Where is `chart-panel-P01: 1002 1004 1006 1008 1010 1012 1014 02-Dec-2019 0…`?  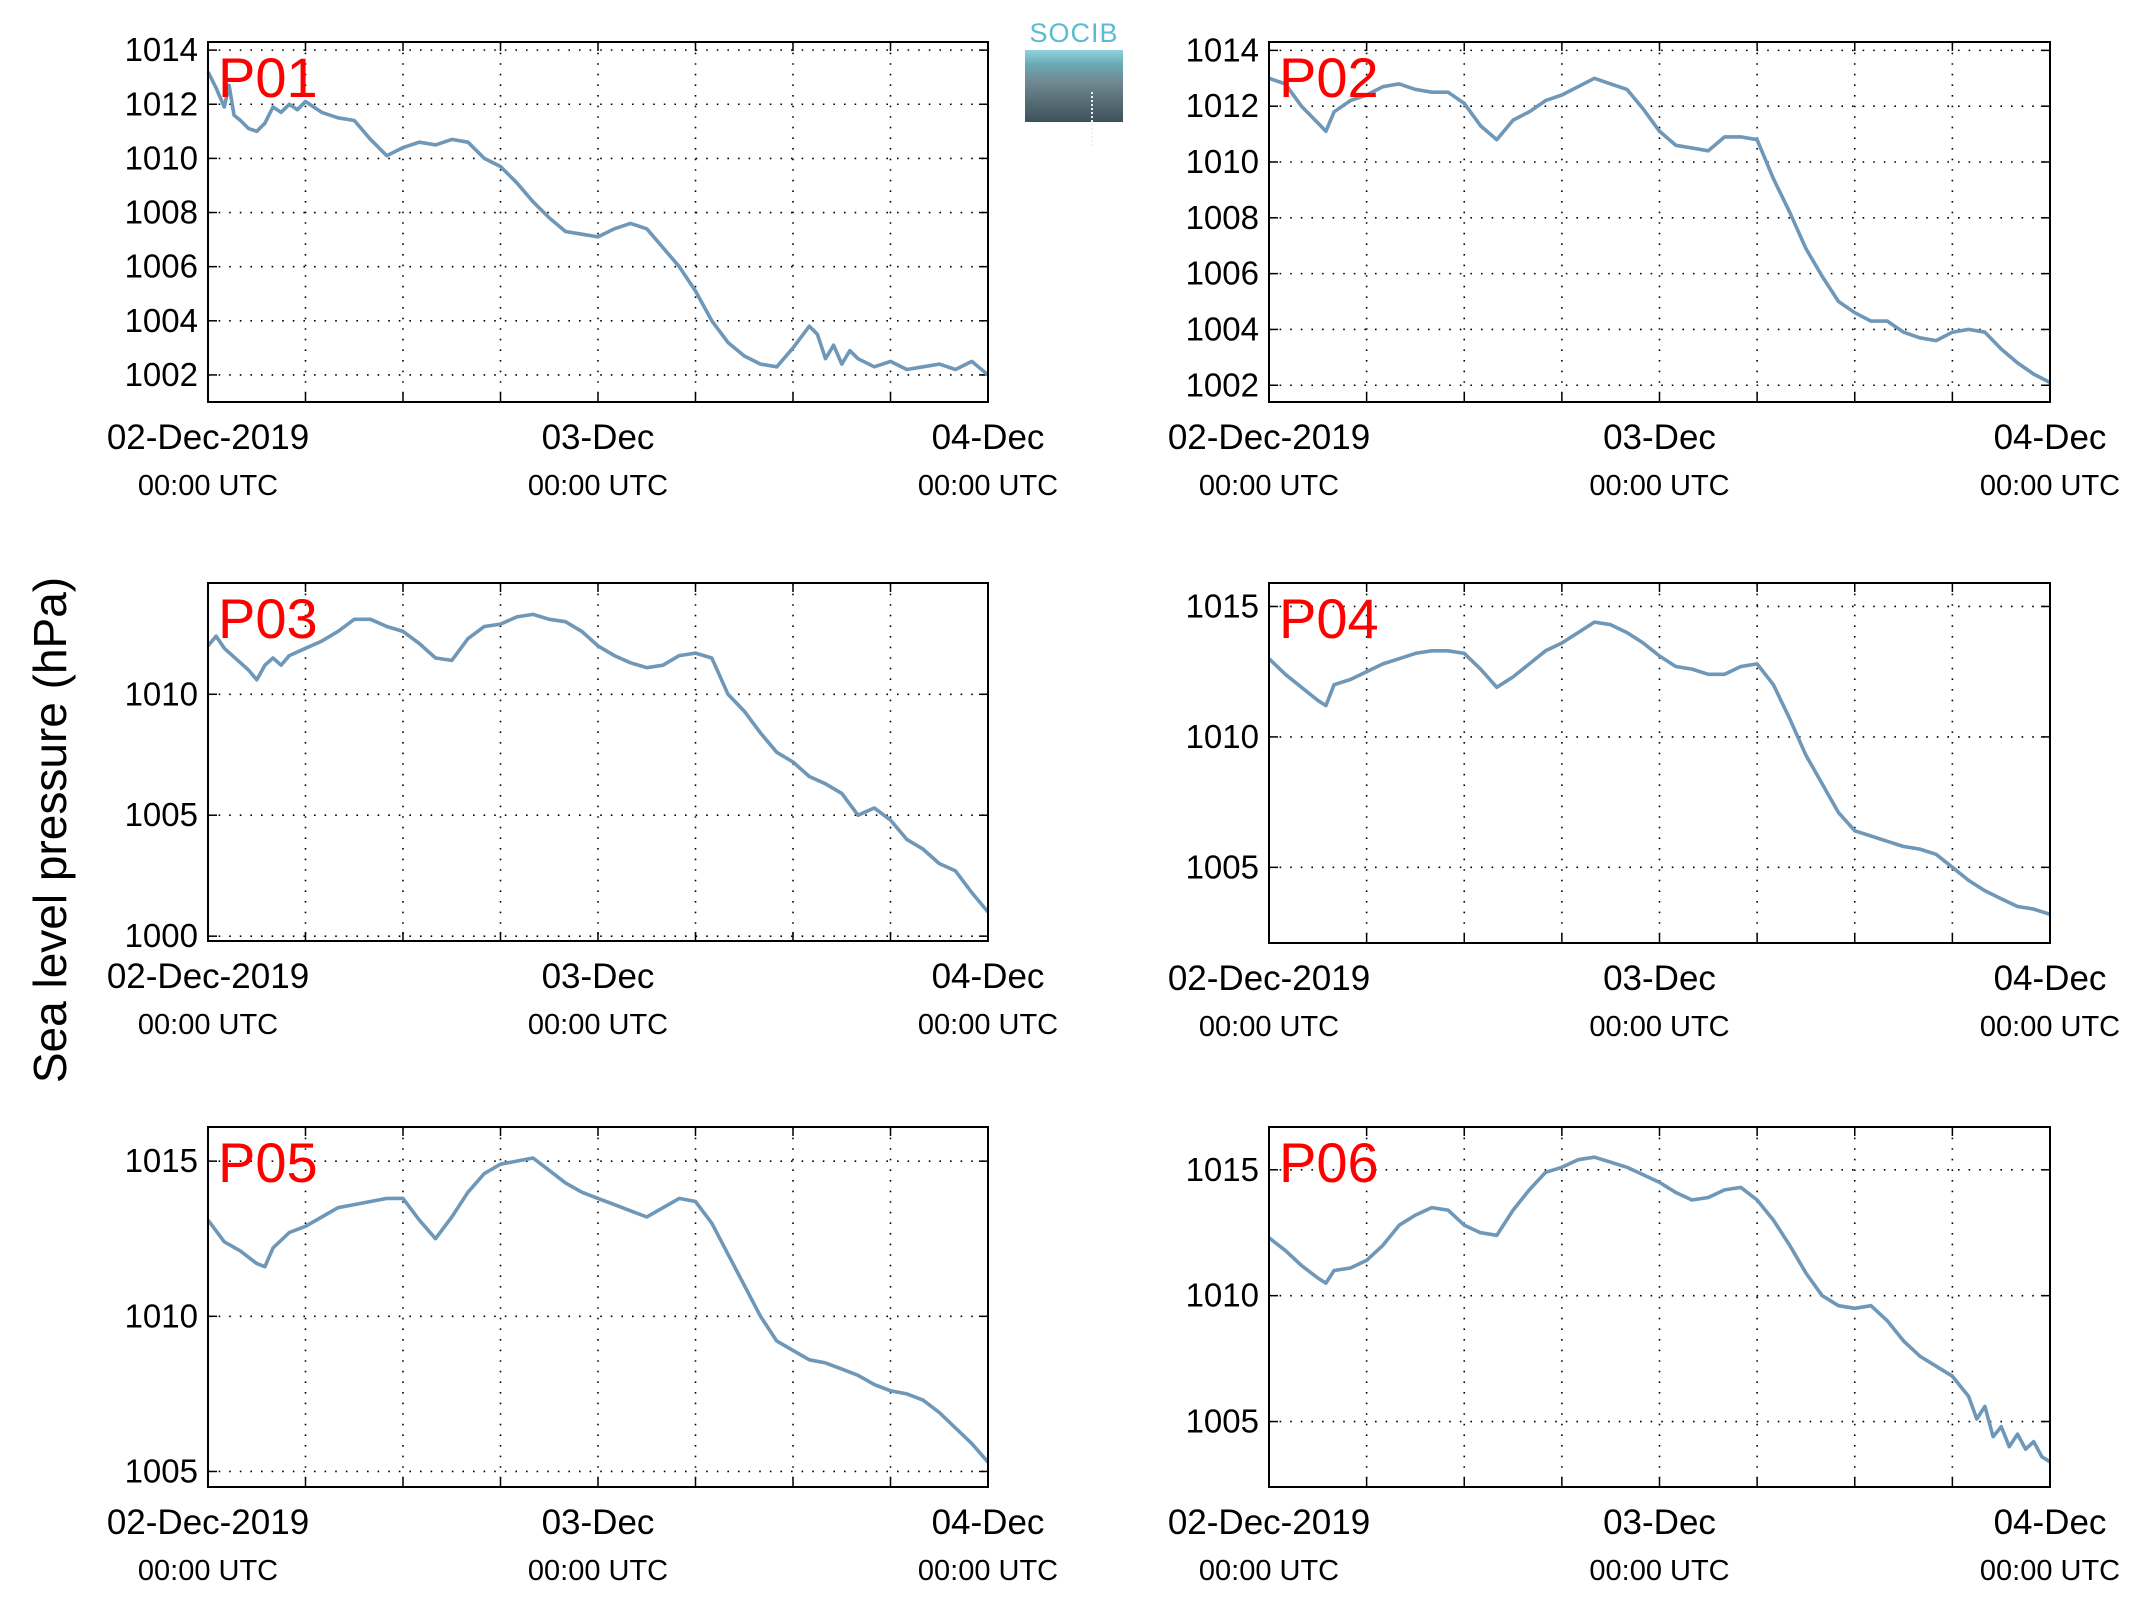 chart-panel-P01: 1002 1004 1006 1008 1010 1012 1014 02-Dec-2019 0… is located at coordinates (582, 266).